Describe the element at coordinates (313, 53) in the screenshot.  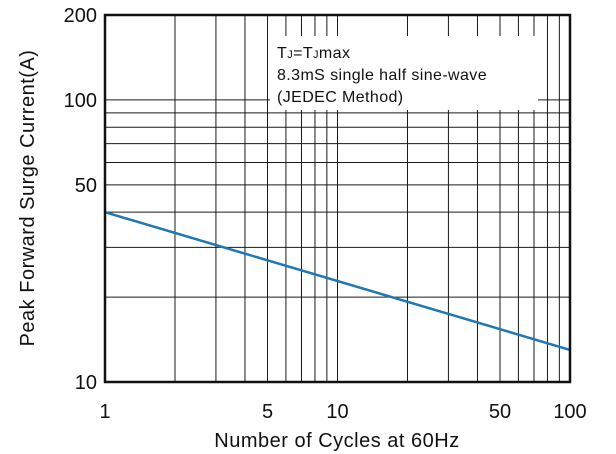
I see `annotation-line-1: TJ=TJmax` at that location.